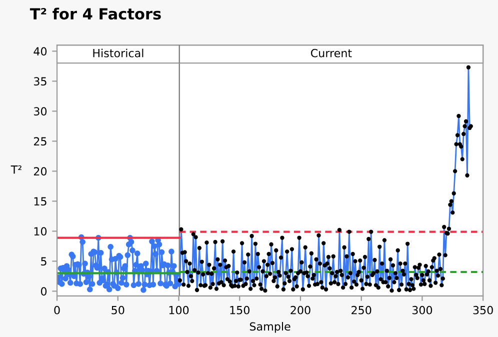 The image size is (498, 337). Describe the element at coordinates (40, 201) in the screenshot. I see `y-tick-label: 15` at that location.